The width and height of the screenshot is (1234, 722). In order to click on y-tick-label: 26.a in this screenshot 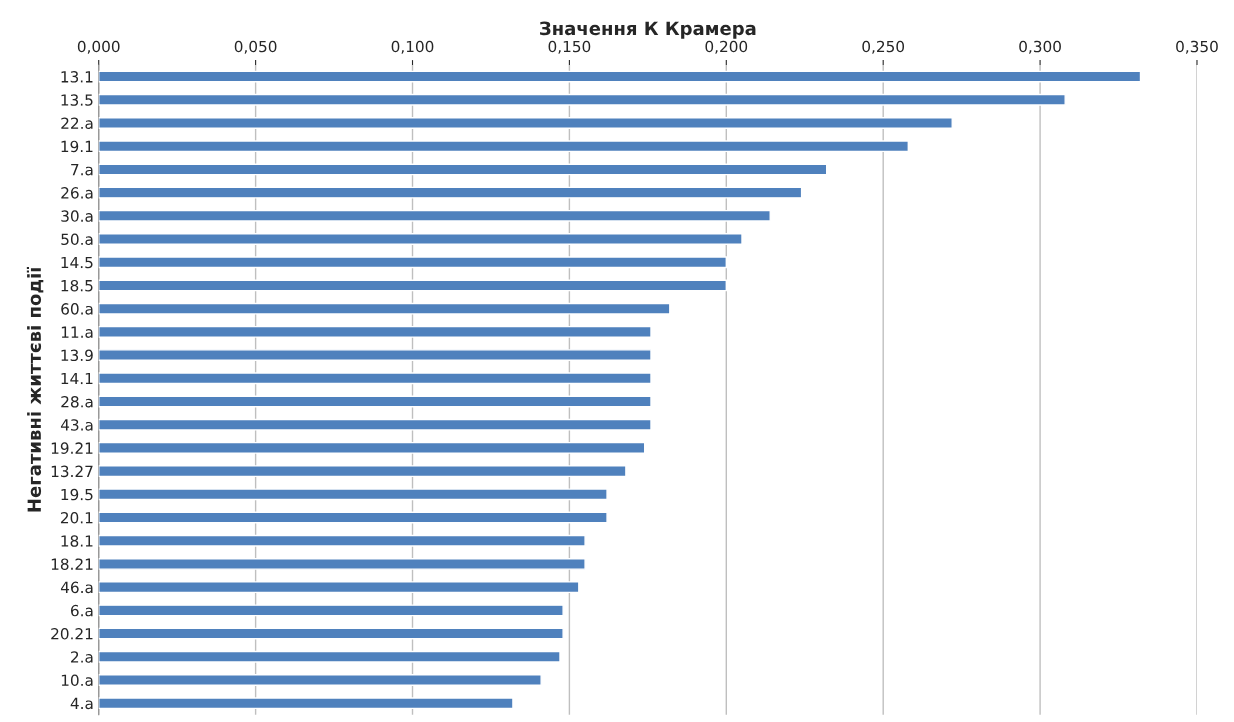, I will do `click(77, 193)`.